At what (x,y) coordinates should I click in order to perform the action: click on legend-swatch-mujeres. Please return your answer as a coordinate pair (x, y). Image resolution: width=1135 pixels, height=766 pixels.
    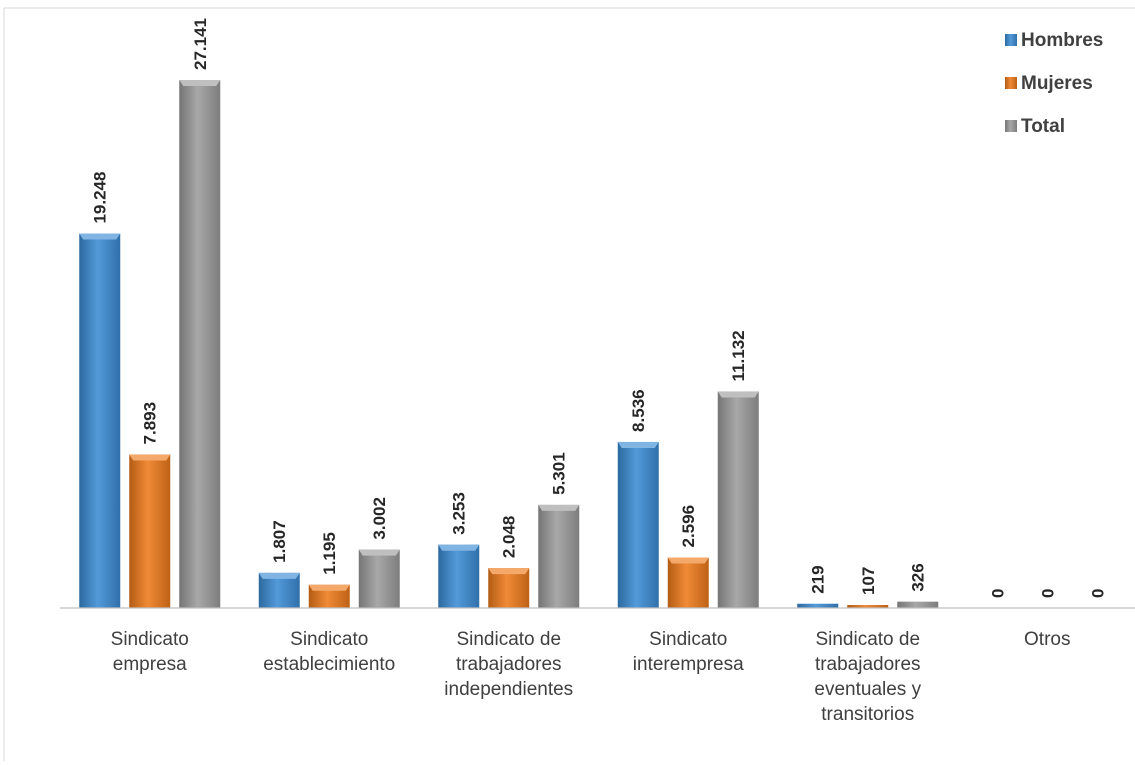
    Looking at the image, I should click on (1011, 83).